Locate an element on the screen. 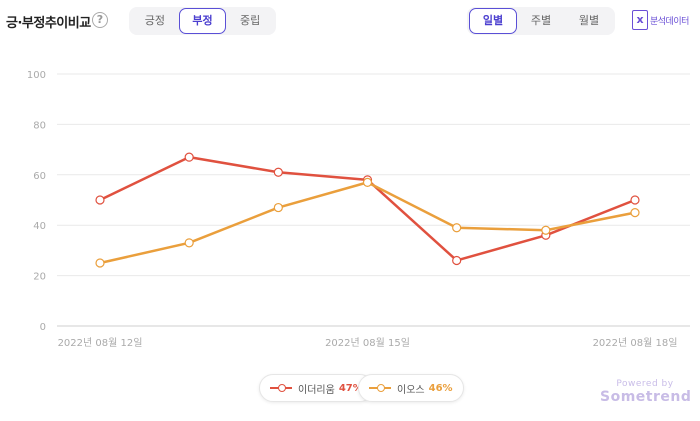 This screenshot has width=700, height=421. legend-item-eos: 이오스 46% is located at coordinates (411, 388).